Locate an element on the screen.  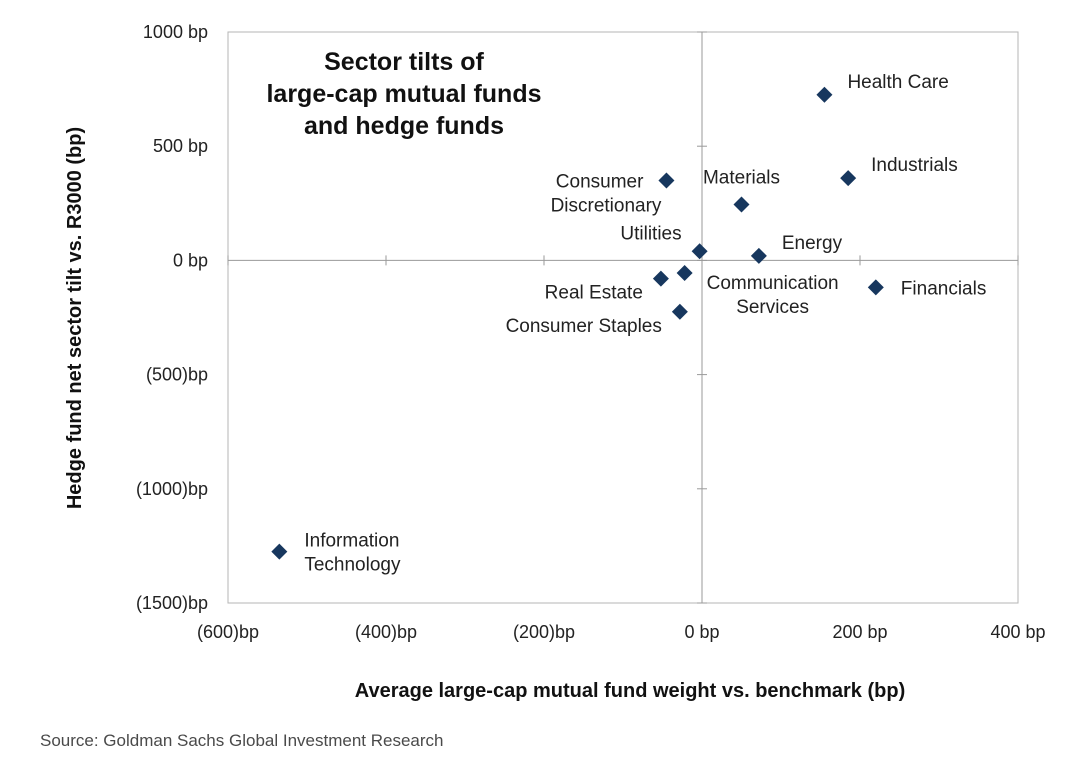
point-label-information-technology: Information Technology is located at coordinates (352, 553).